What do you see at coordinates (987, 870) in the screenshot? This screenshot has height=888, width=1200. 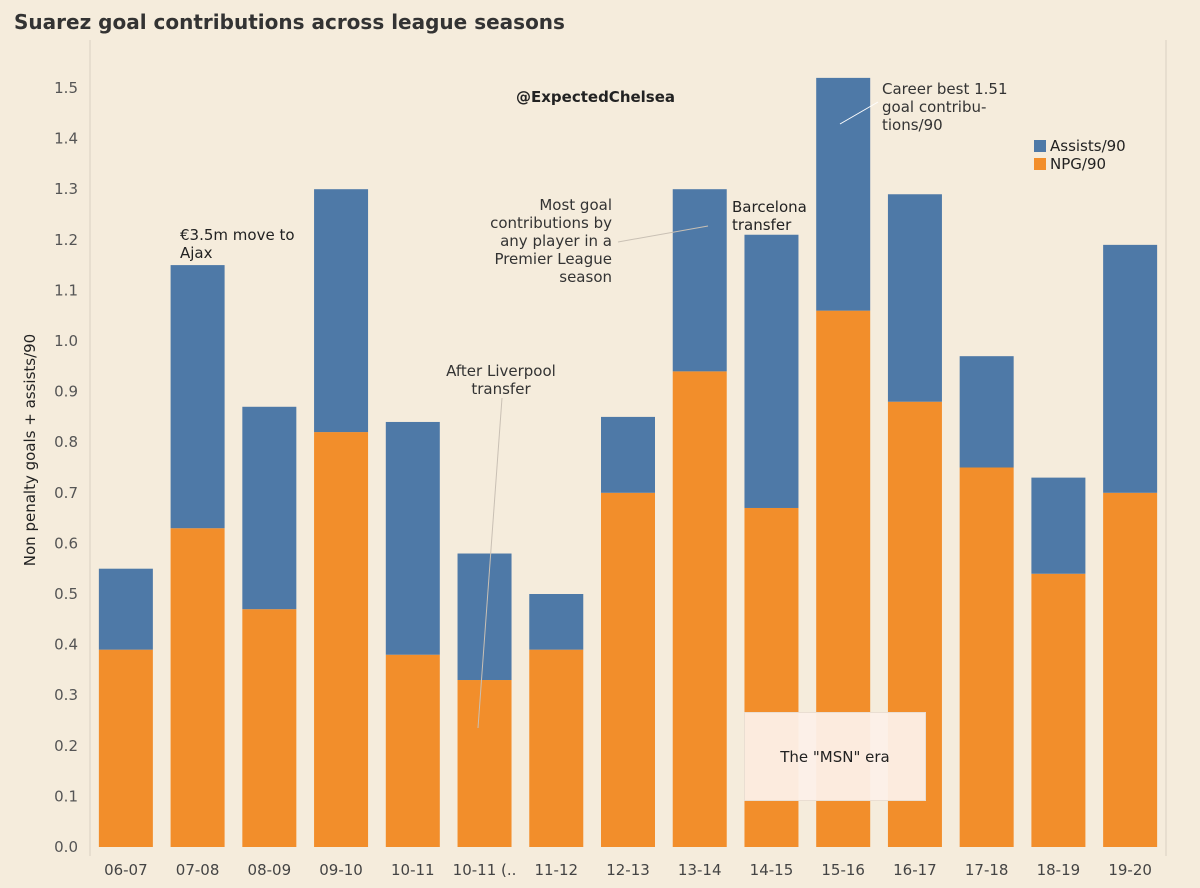 I see `x-tick-label: 17-18` at bounding box center [987, 870].